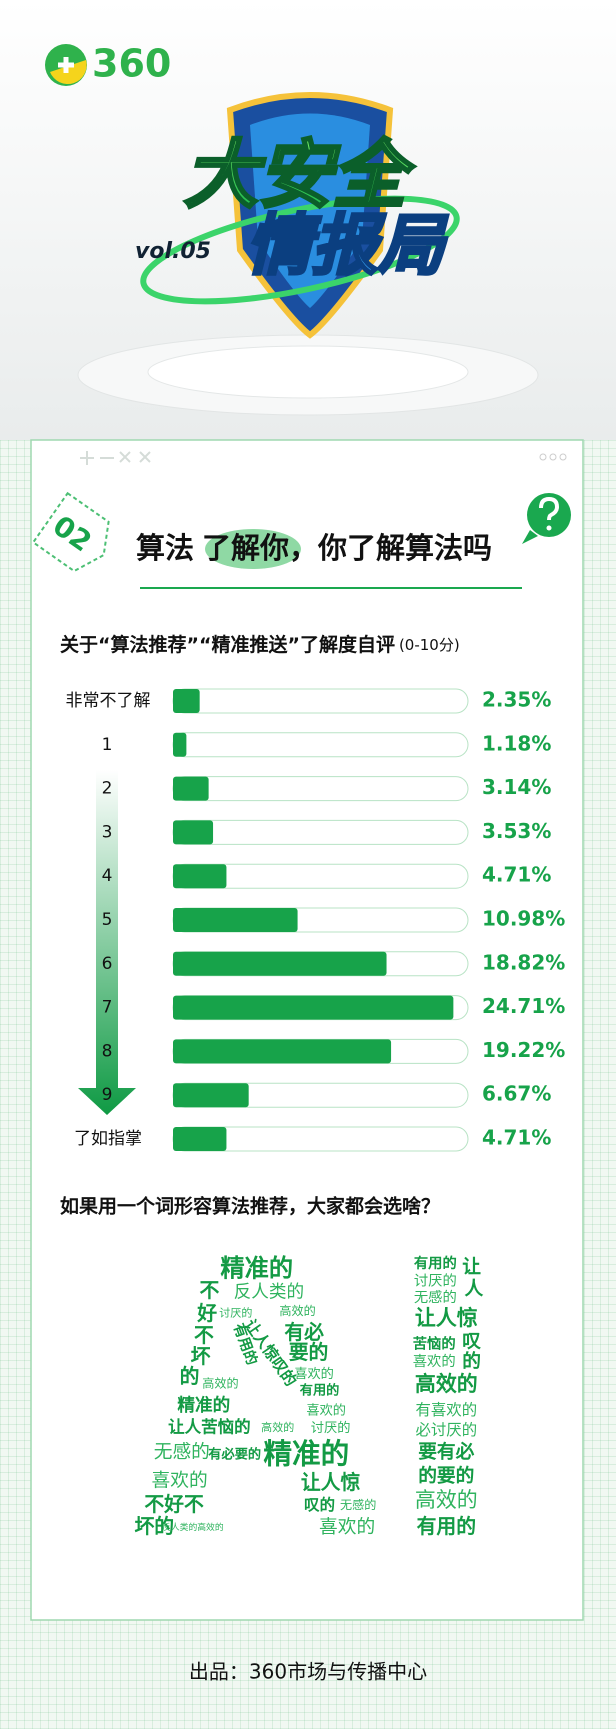  What do you see at coordinates (108, 701) in the screenshot?
I see `category-label: 非常不了解` at bounding box center [108, 701].